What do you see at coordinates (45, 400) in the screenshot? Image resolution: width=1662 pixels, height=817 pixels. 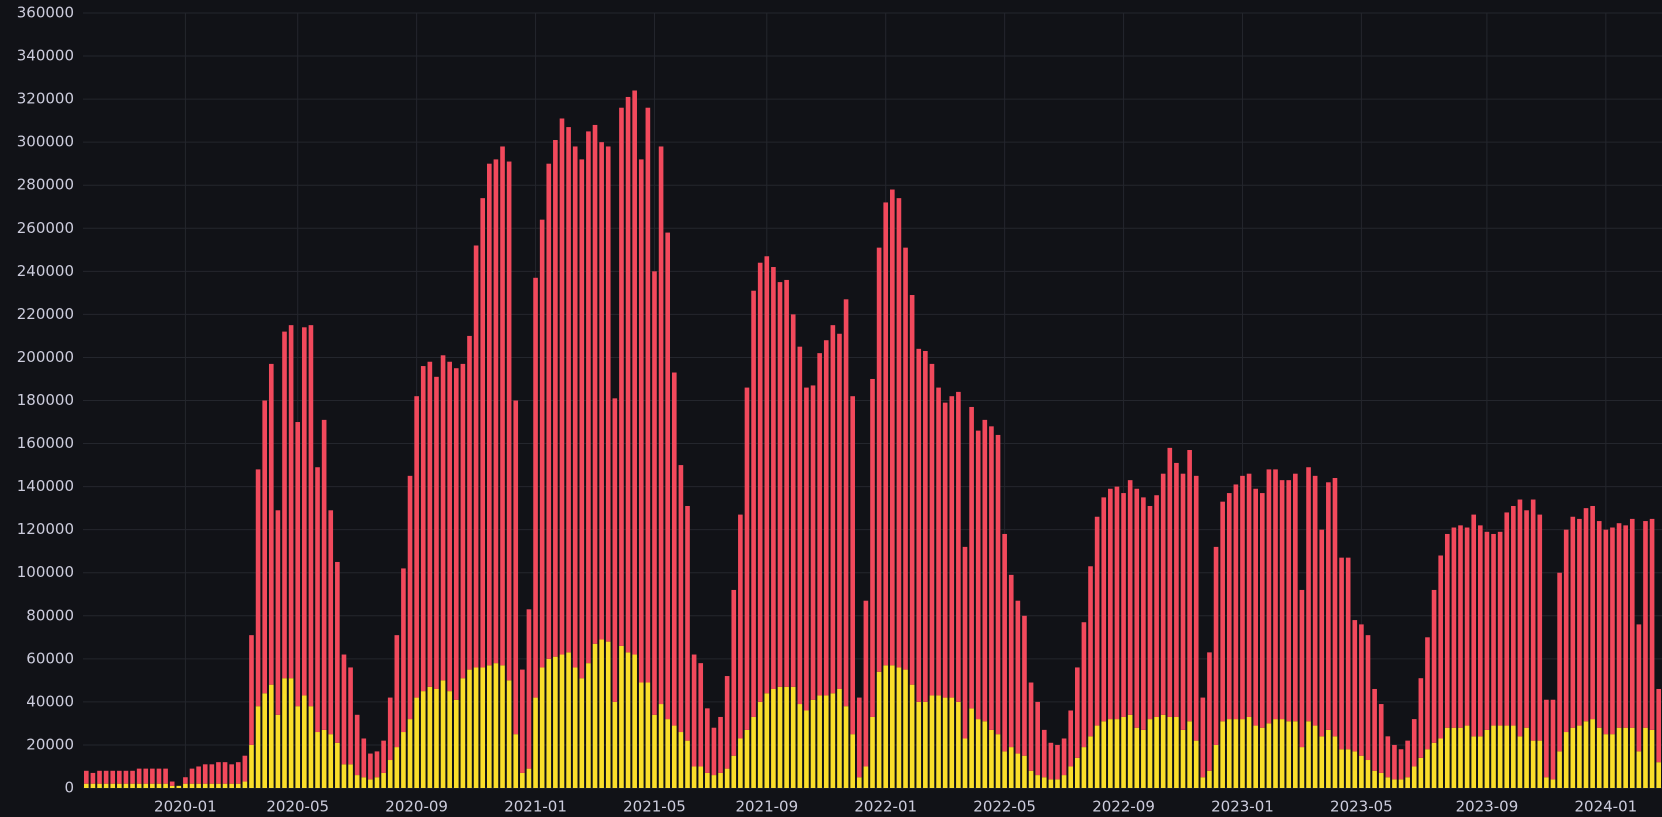 I see `y-tick-label: 180000` at bounding box center [45, 400].